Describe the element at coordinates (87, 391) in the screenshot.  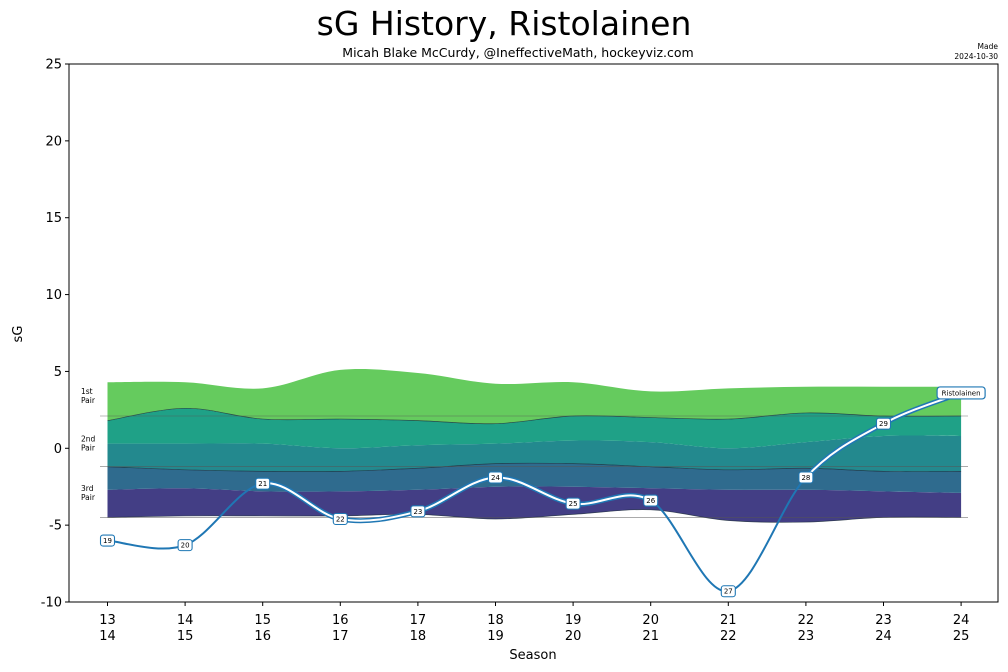
I see `tier-label-1: 1st` at that location.